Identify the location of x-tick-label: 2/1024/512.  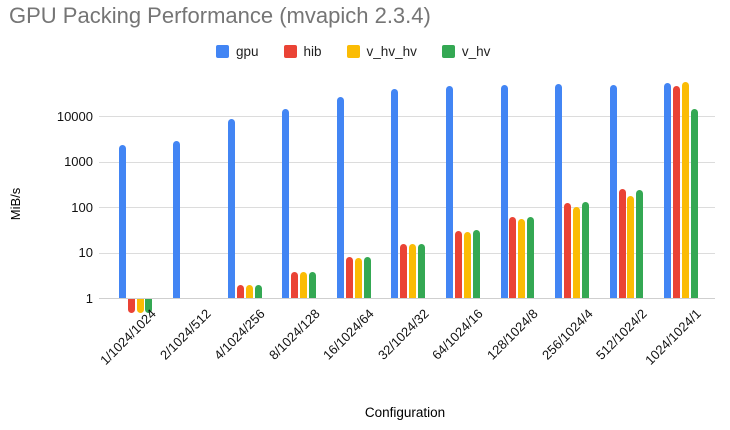
(185, 334).